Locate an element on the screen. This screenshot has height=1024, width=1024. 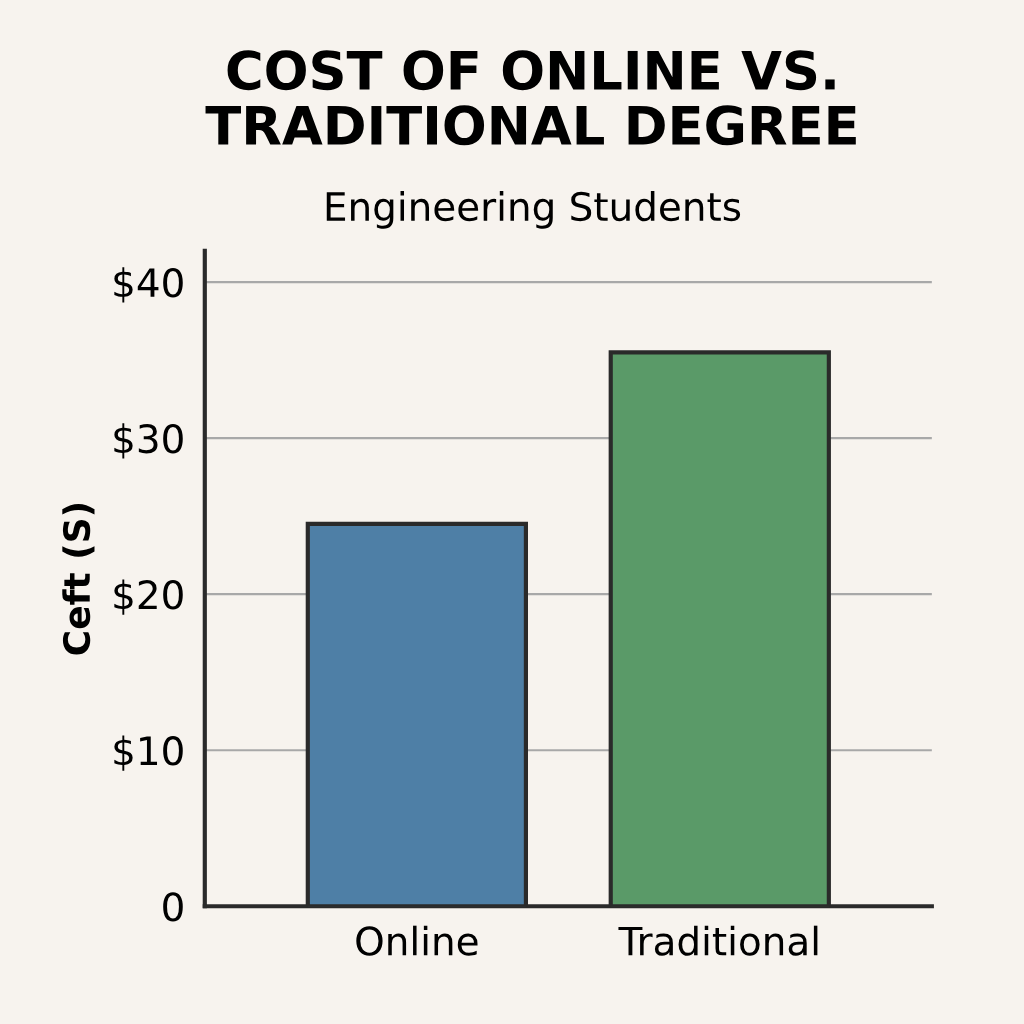
y-axis-title: Ceft (S) is located at coordinates (78, 579).